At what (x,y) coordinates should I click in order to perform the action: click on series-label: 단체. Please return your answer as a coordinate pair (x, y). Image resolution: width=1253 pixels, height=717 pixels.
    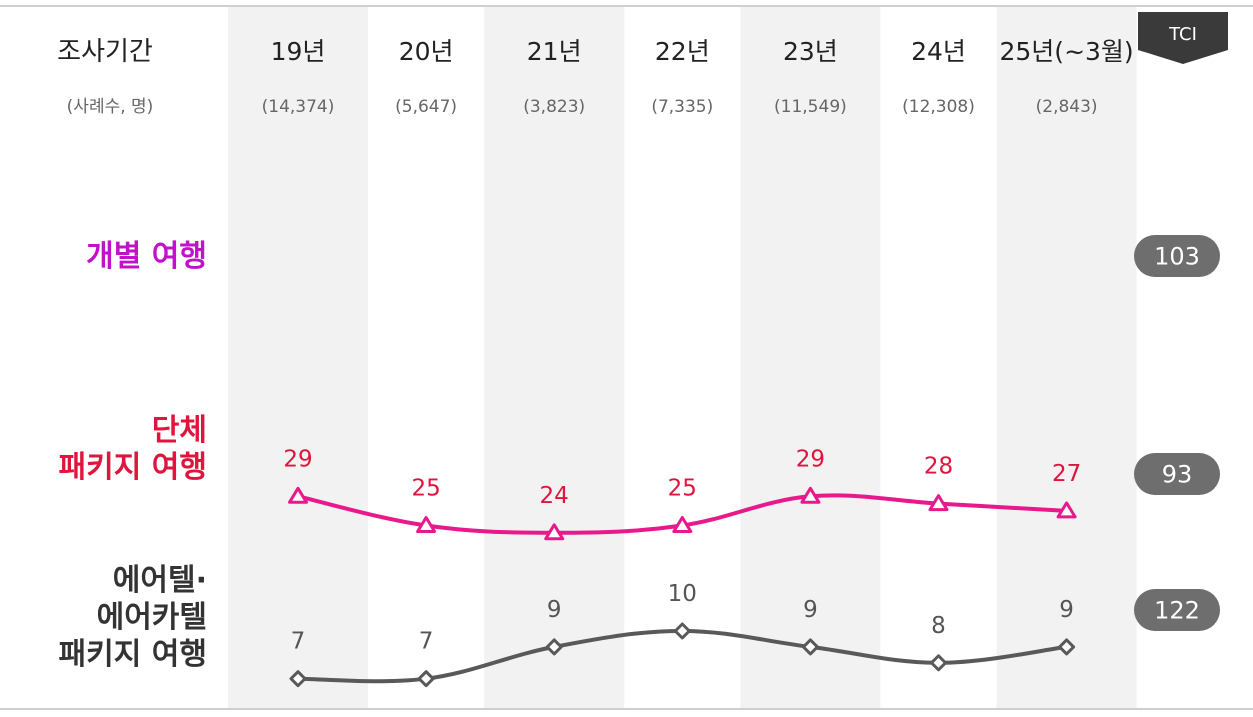
    Looking at the image, I should click on (179, 430).